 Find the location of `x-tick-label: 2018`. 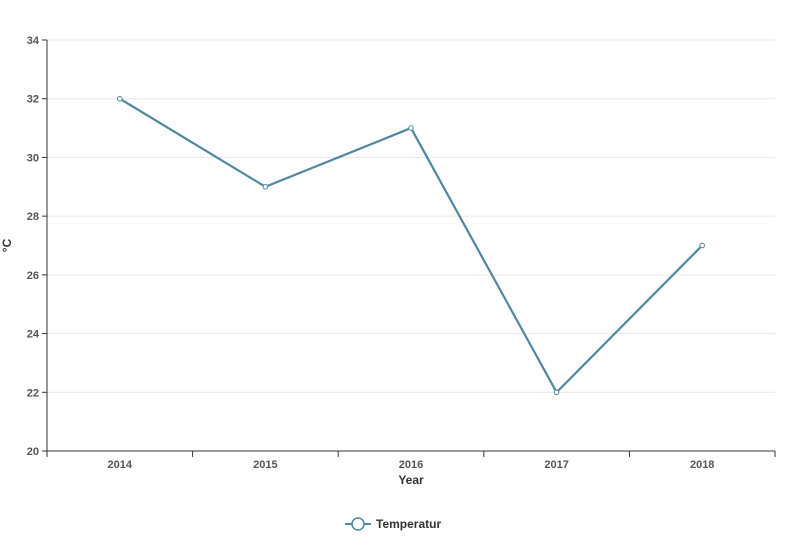

x-tick-label: 2018 is located at coordinates (702, 465).